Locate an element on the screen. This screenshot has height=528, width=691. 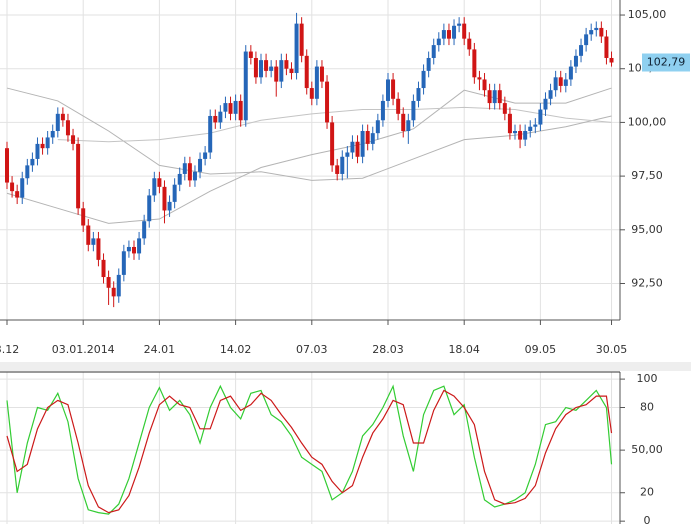
x-tick-label: 07.03 is located at coordinates (312, 349).